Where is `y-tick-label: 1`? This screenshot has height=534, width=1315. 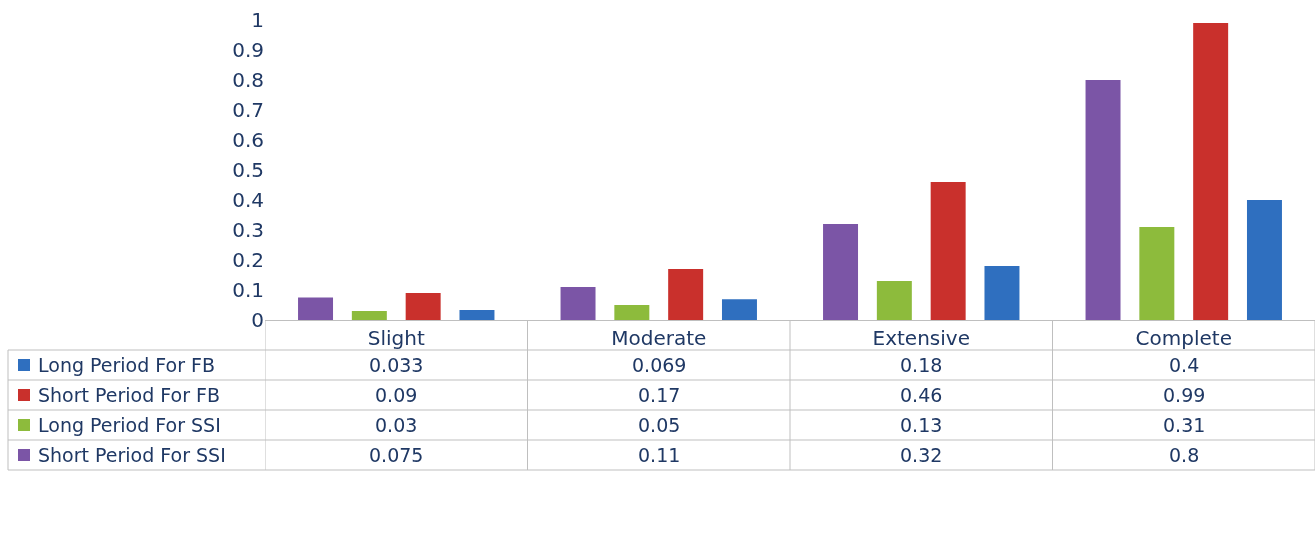 y-tick-label: 1 is located at coordinates (257, 20).